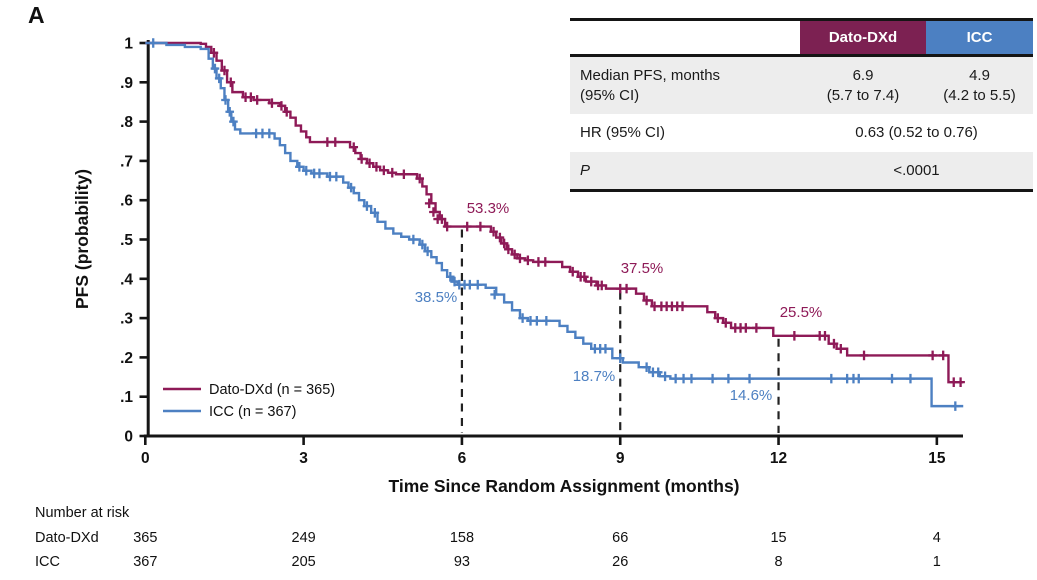 Image resolution: width=1037 pixels, height=580 pixels. What do you see at coordinates (801, 170) in the screenshot?
I see `summary-row-p: P <.0001` at bounding box center [801, 170].